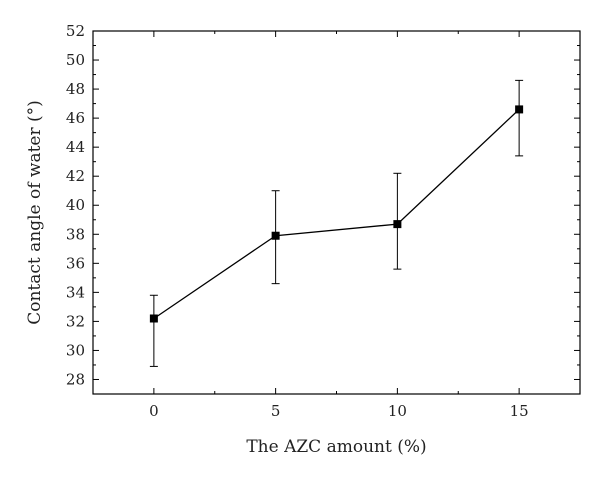 The image size is (600, 479). Describe the element at coordinates (75, 118) in the screenshot. I see `y-tick-label: 46` at that location.